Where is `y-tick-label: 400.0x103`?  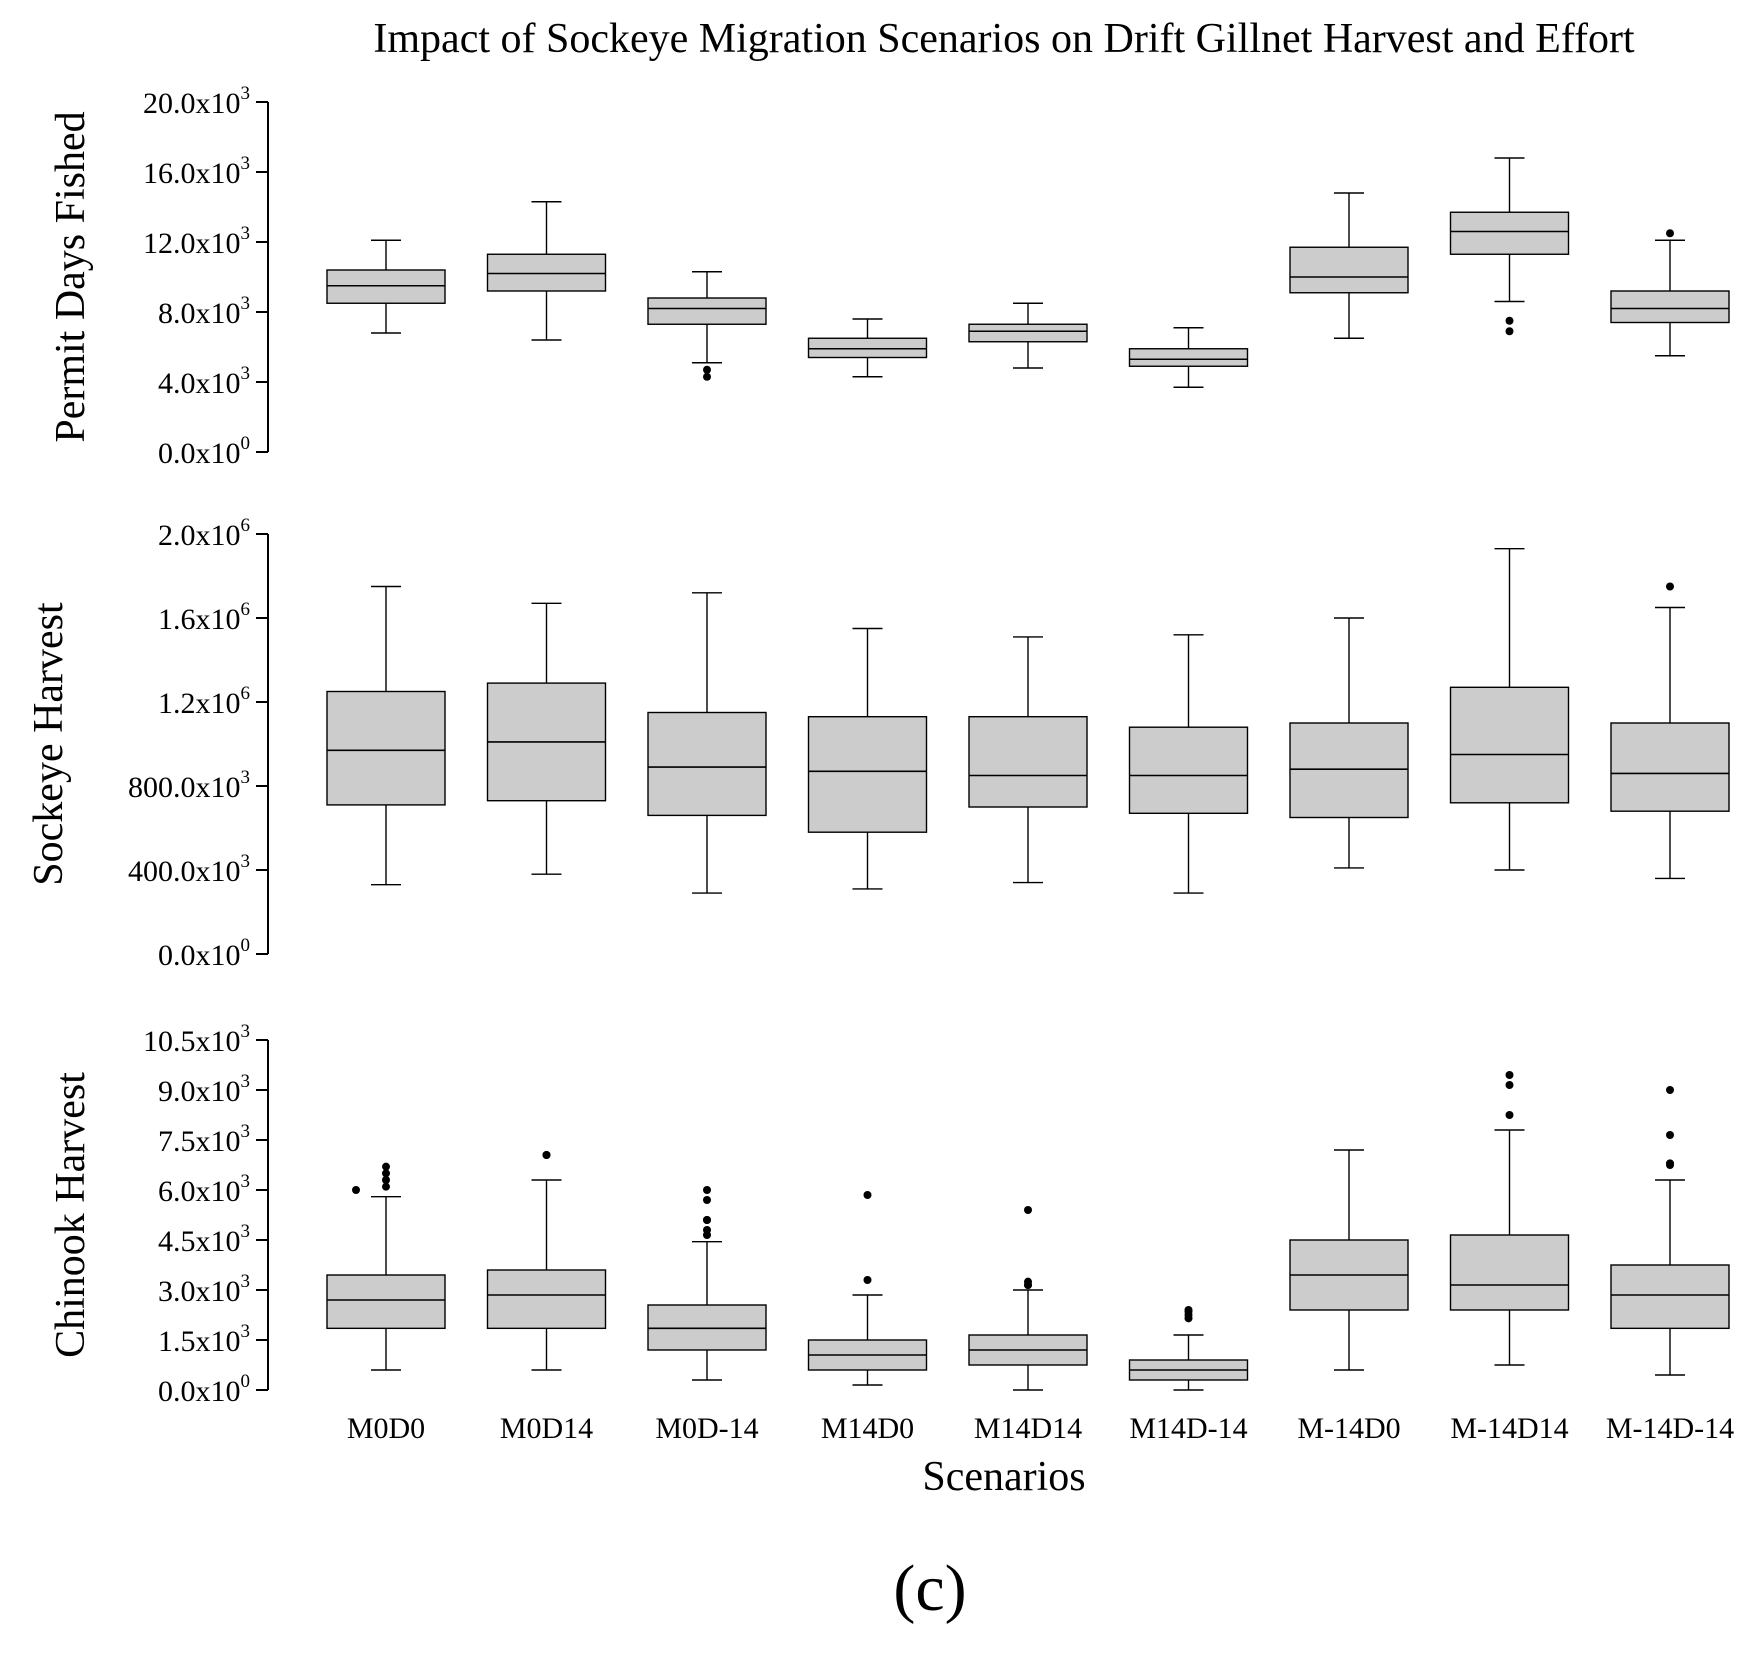 y-tick-label: 400.0x103 is located at coordinates (189, 869).